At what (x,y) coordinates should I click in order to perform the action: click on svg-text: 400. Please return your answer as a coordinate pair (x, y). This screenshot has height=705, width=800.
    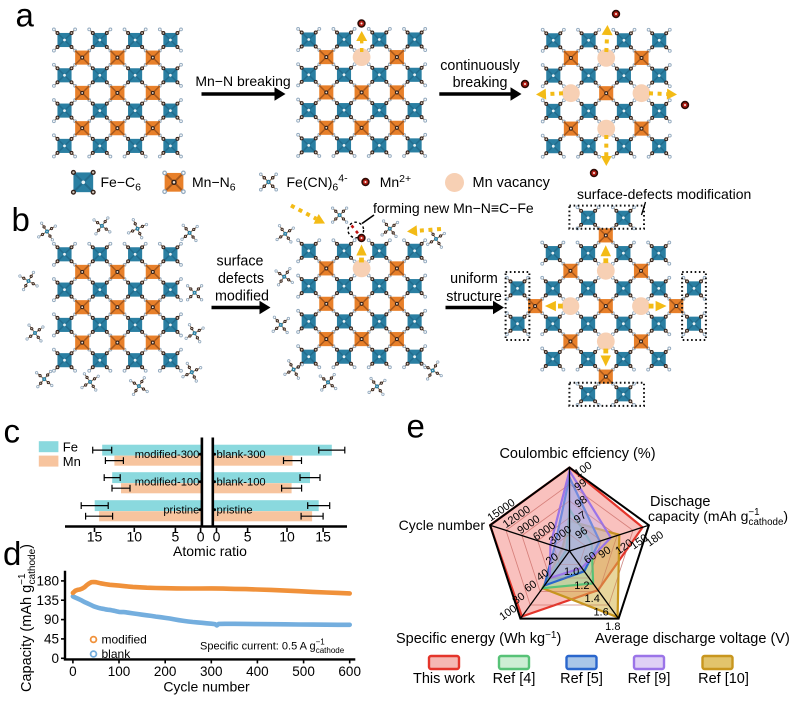
    Looking at the image, I should click on (257, 671).